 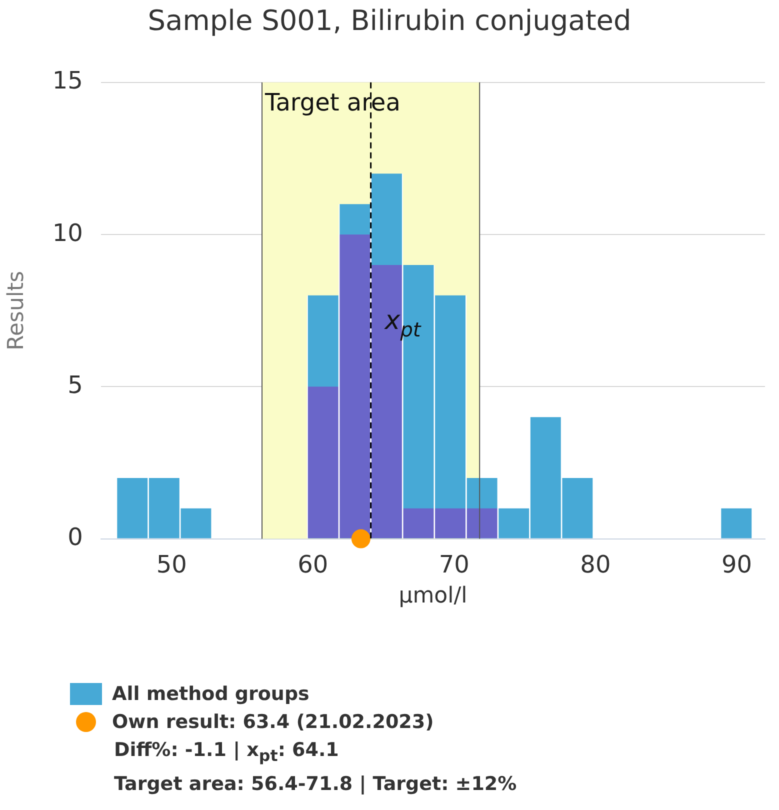 I want to click on y-tick-label: 10, so click(x=67, y=232).